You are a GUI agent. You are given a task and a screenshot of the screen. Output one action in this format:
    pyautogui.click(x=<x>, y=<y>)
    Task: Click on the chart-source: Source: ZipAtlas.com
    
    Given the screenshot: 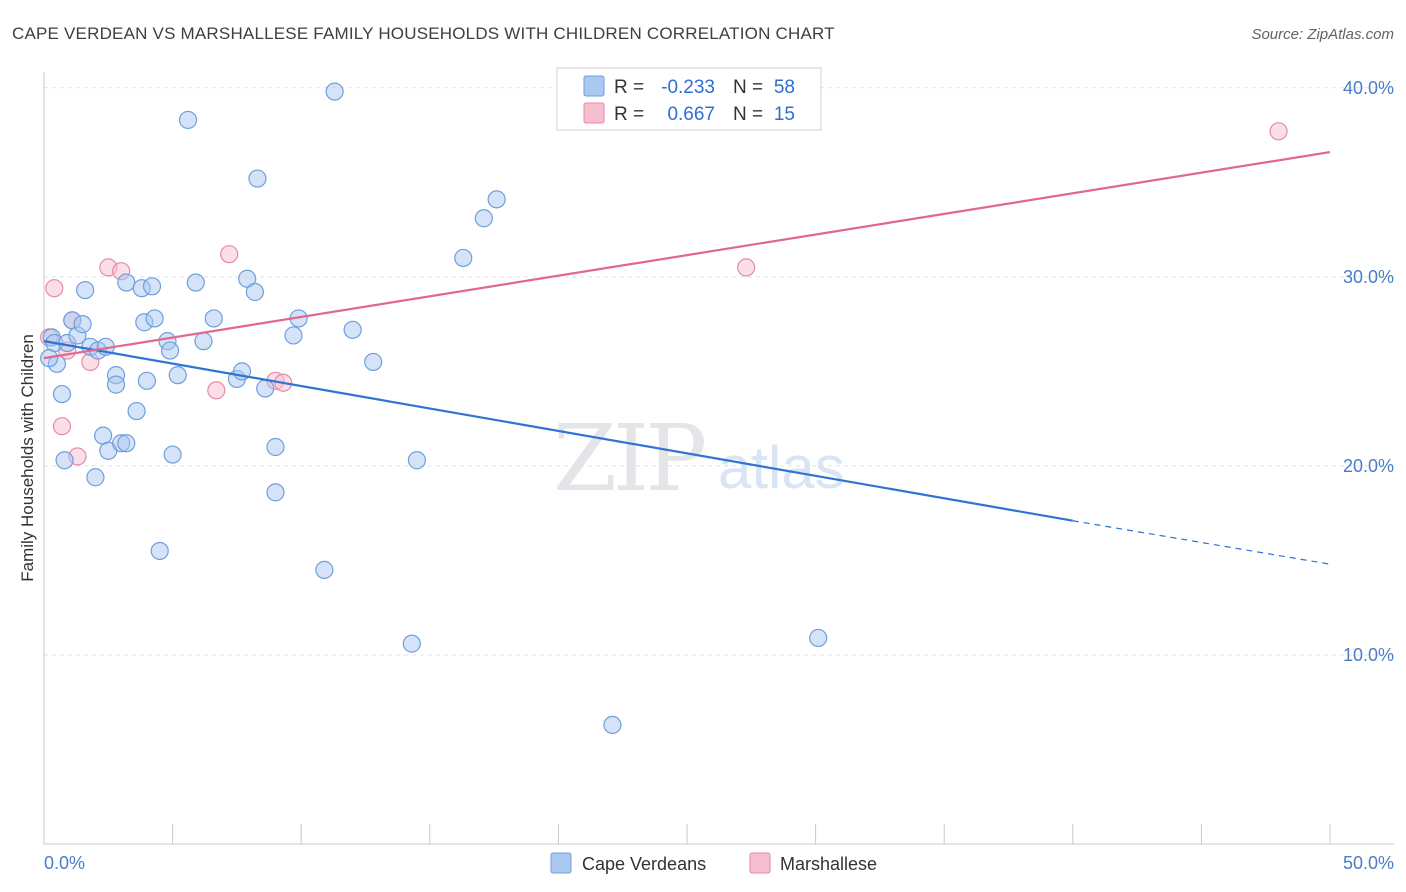 What is the action you would take?
    pyautogui.click(x=1322, y=34)
    